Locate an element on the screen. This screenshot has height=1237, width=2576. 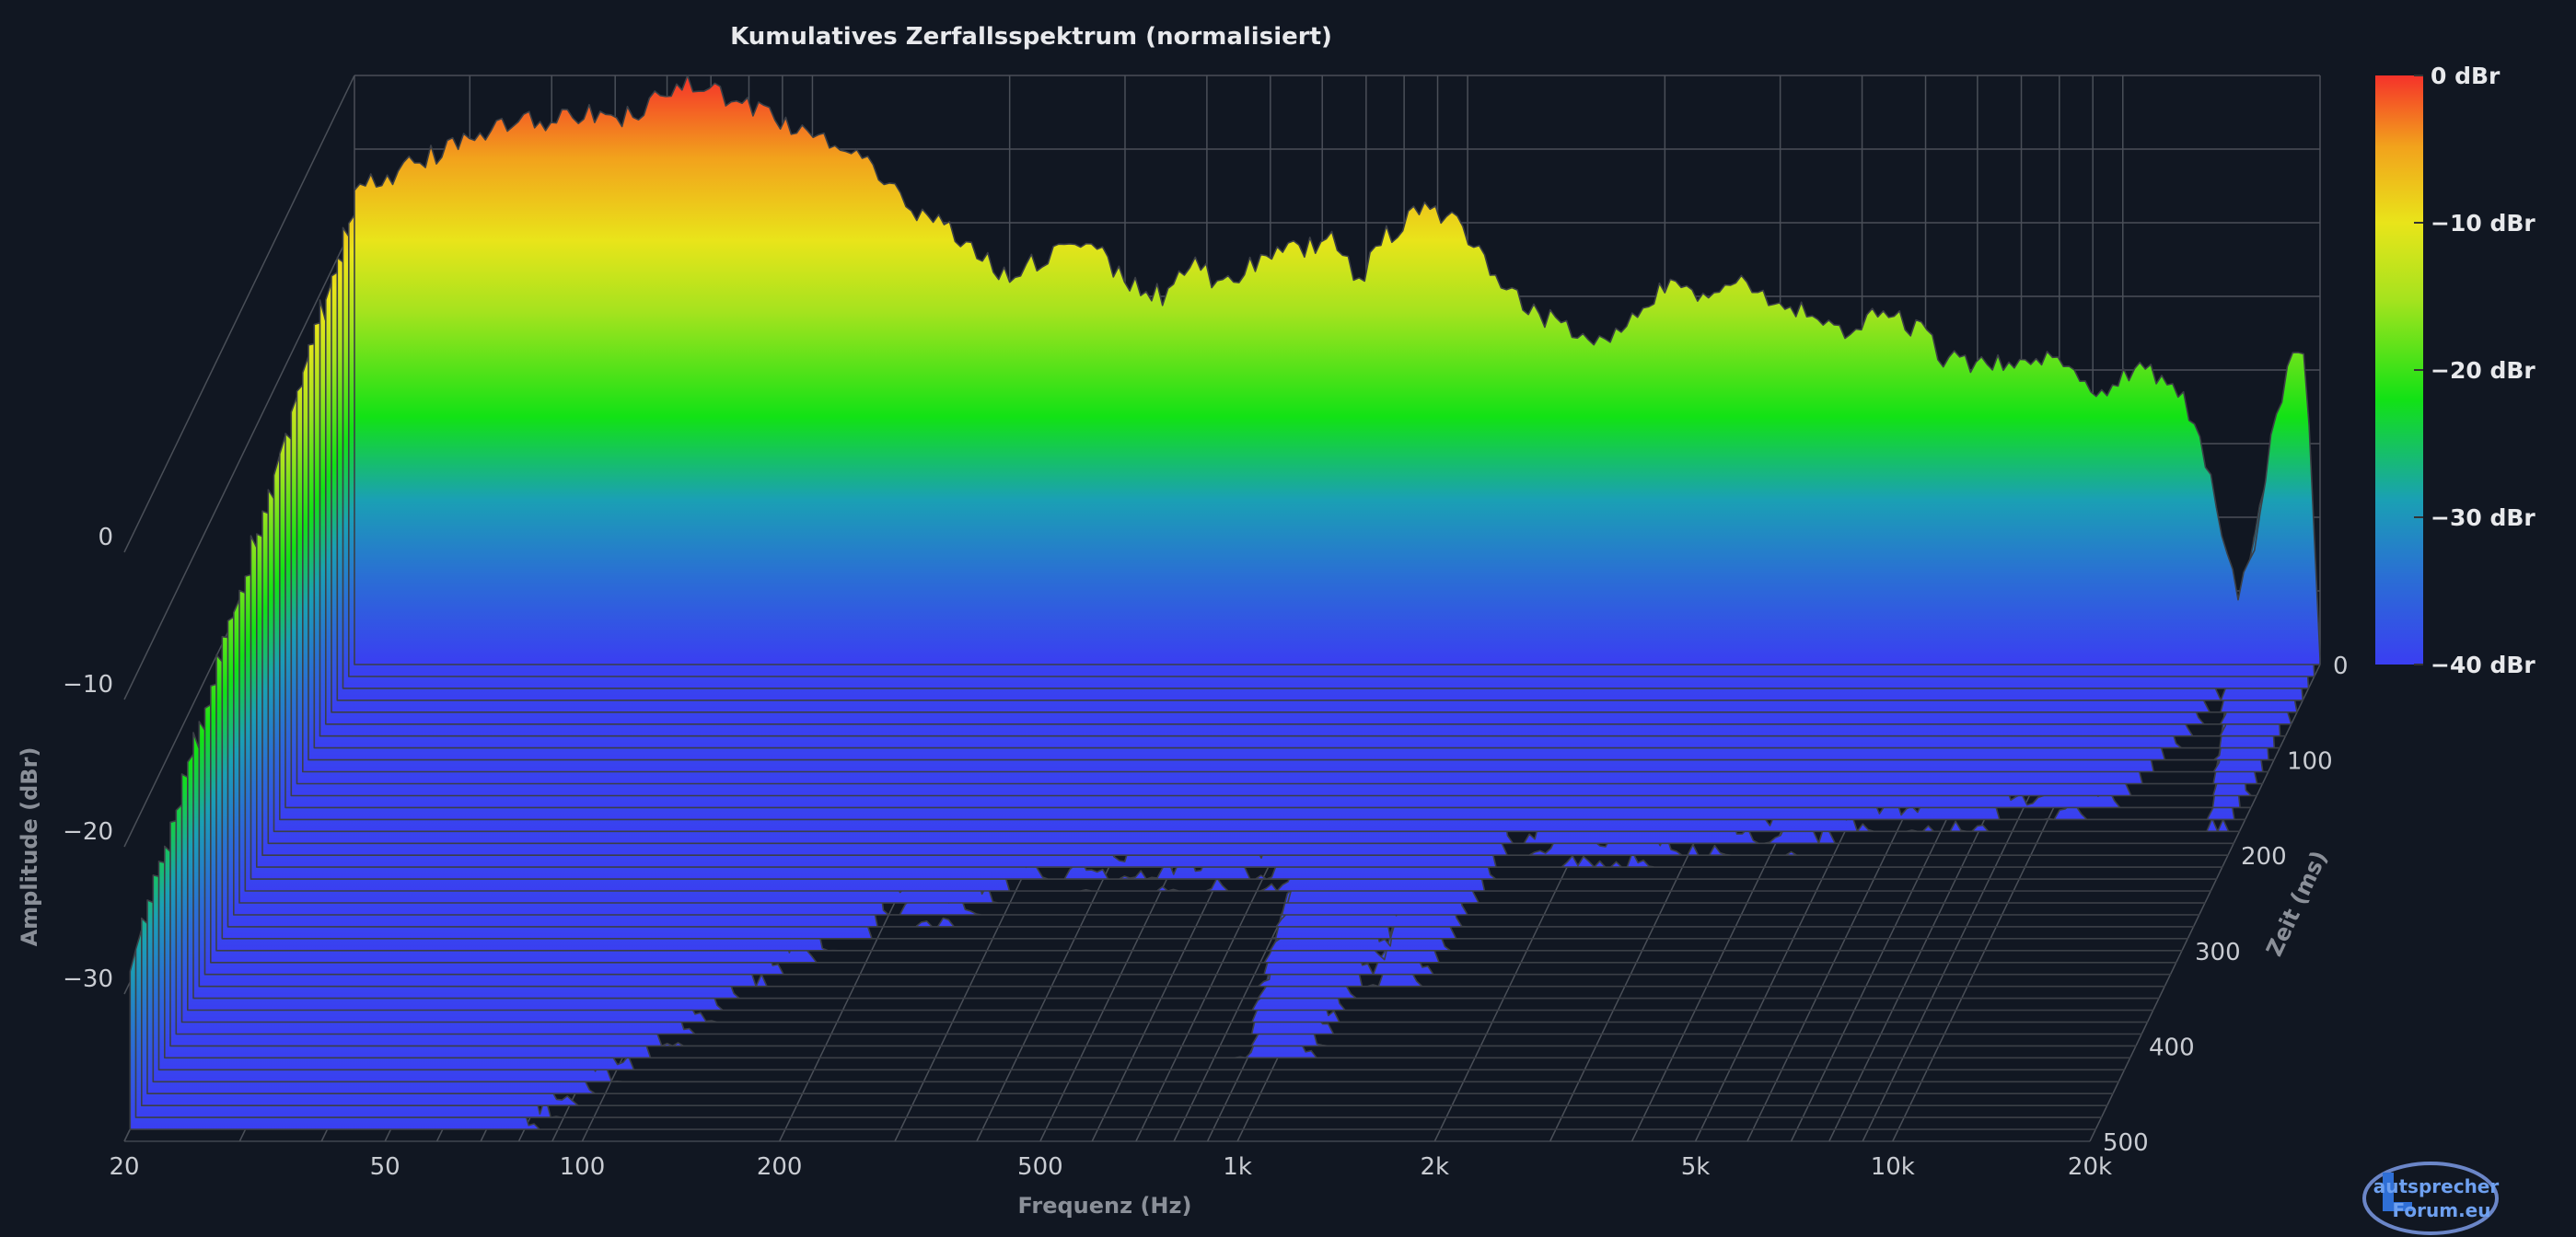
y-axis-label: Amplitude (dBr) is located at coordinates (29, 847).